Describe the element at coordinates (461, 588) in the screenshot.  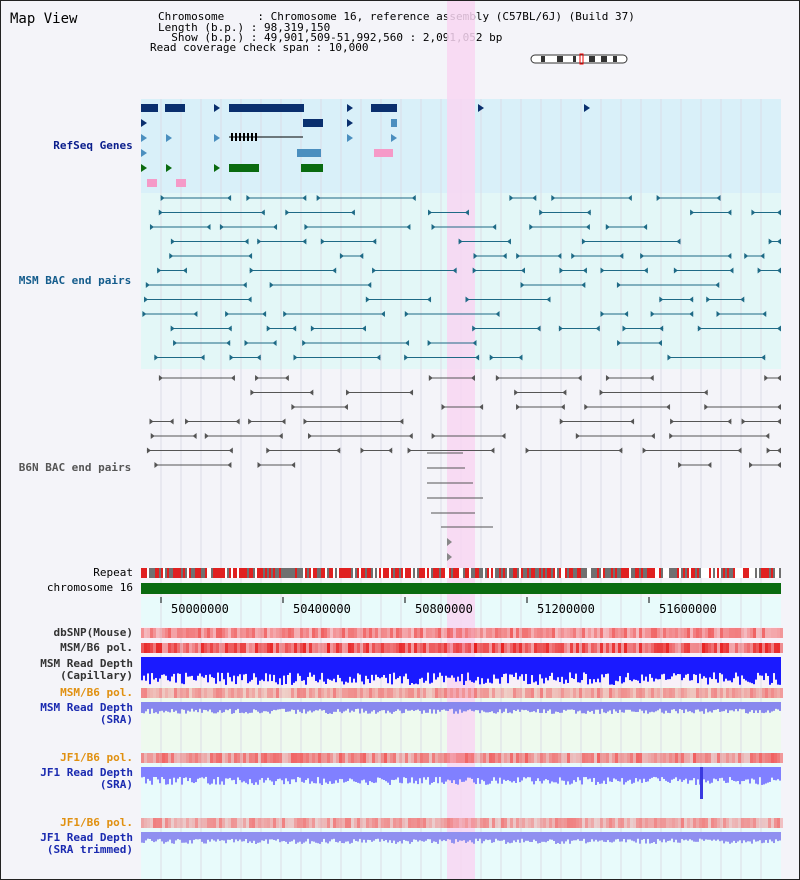
I see `chromosome-bar` at that location.